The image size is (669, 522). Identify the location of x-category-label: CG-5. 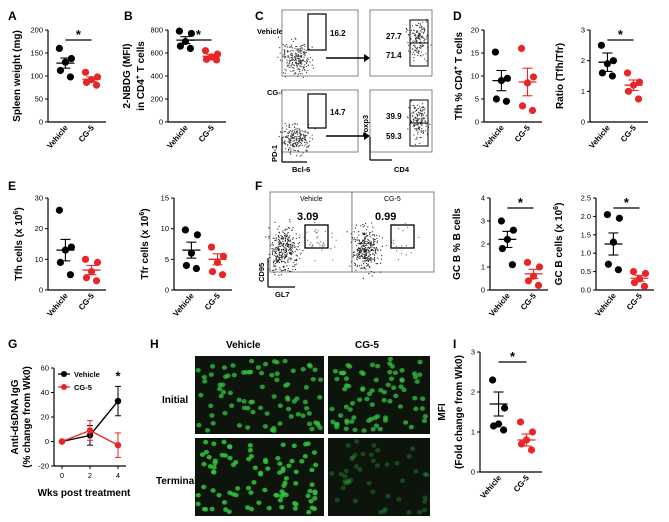
(213, 301).